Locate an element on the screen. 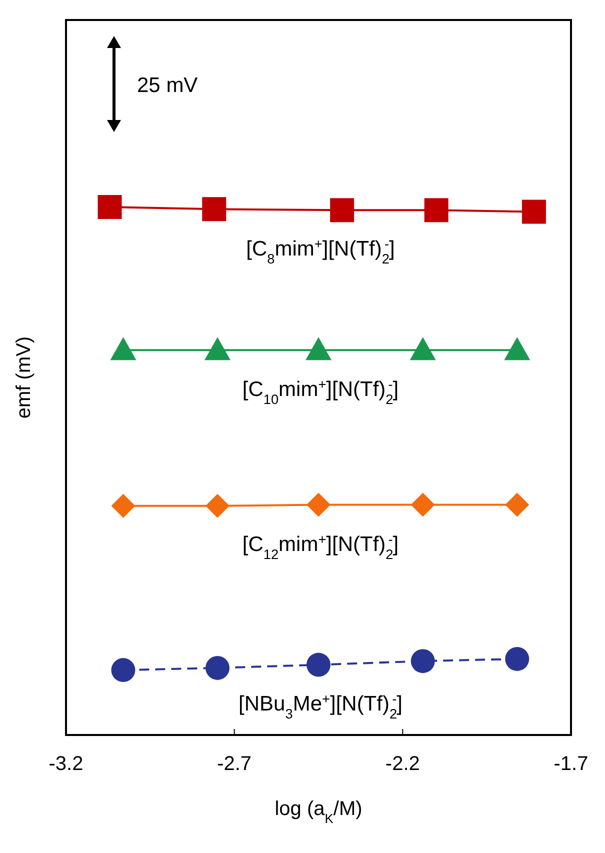 This screenshot has height=853, width=605. y-axis-title: emf (mV) is located at coordinates (24, 377).